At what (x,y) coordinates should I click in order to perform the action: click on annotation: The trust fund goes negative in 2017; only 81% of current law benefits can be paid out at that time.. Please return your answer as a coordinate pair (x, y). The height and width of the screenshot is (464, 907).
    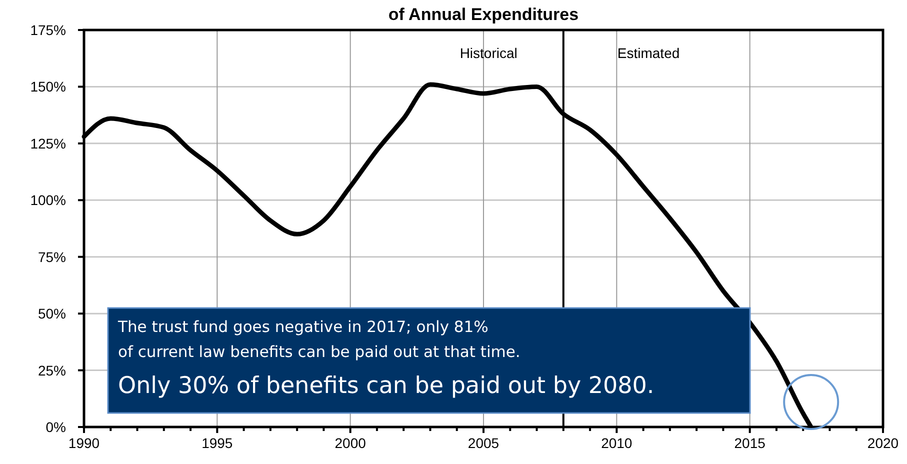
    Looking at the image, I should click on (318, 339).